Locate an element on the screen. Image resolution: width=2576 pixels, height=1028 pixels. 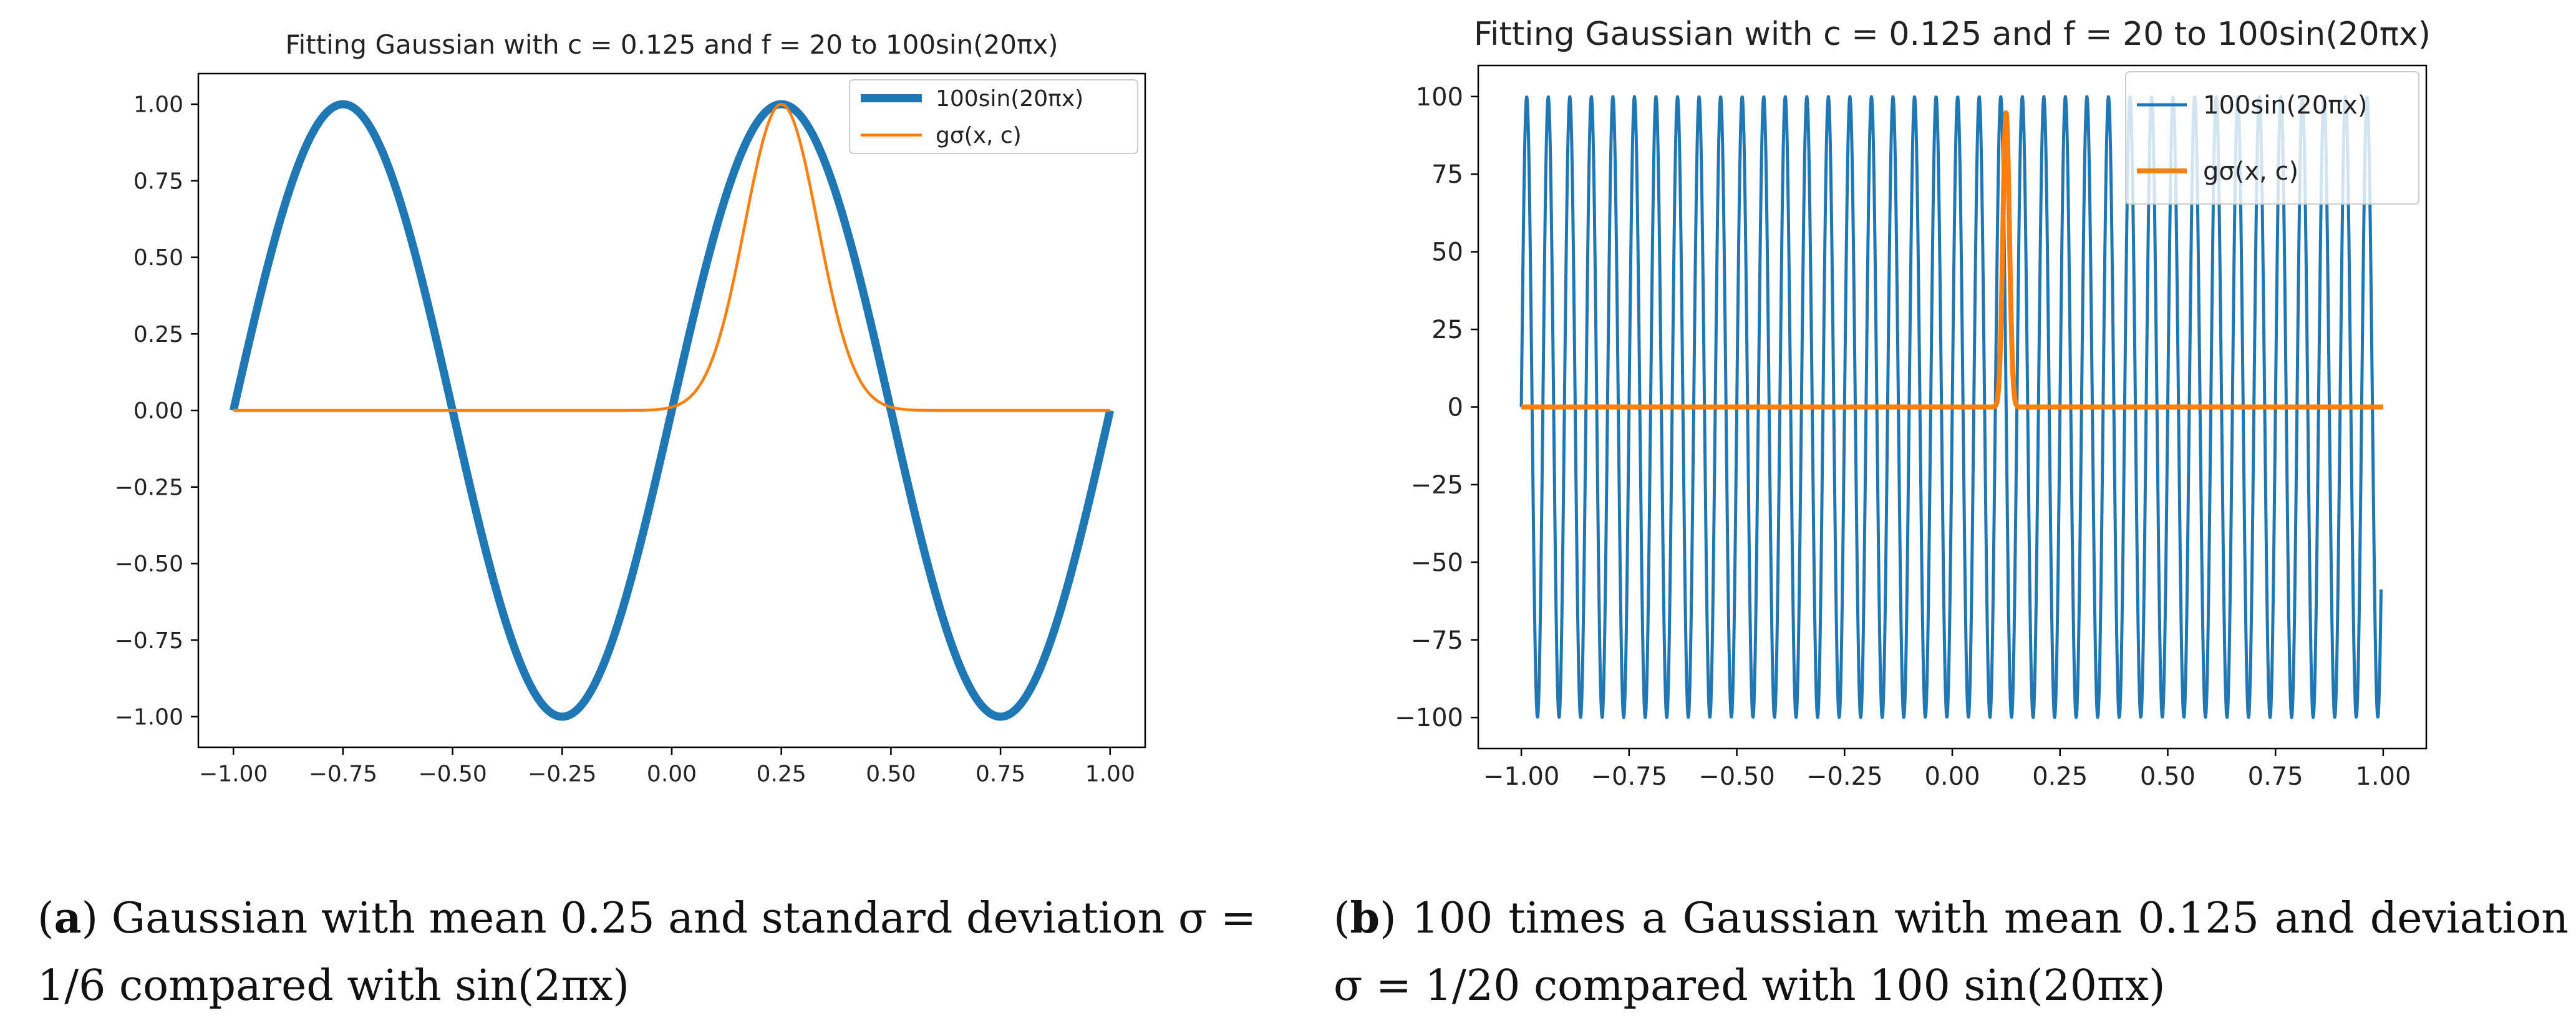
y-tick-label: −25 is located at coordinates (1437, 485).